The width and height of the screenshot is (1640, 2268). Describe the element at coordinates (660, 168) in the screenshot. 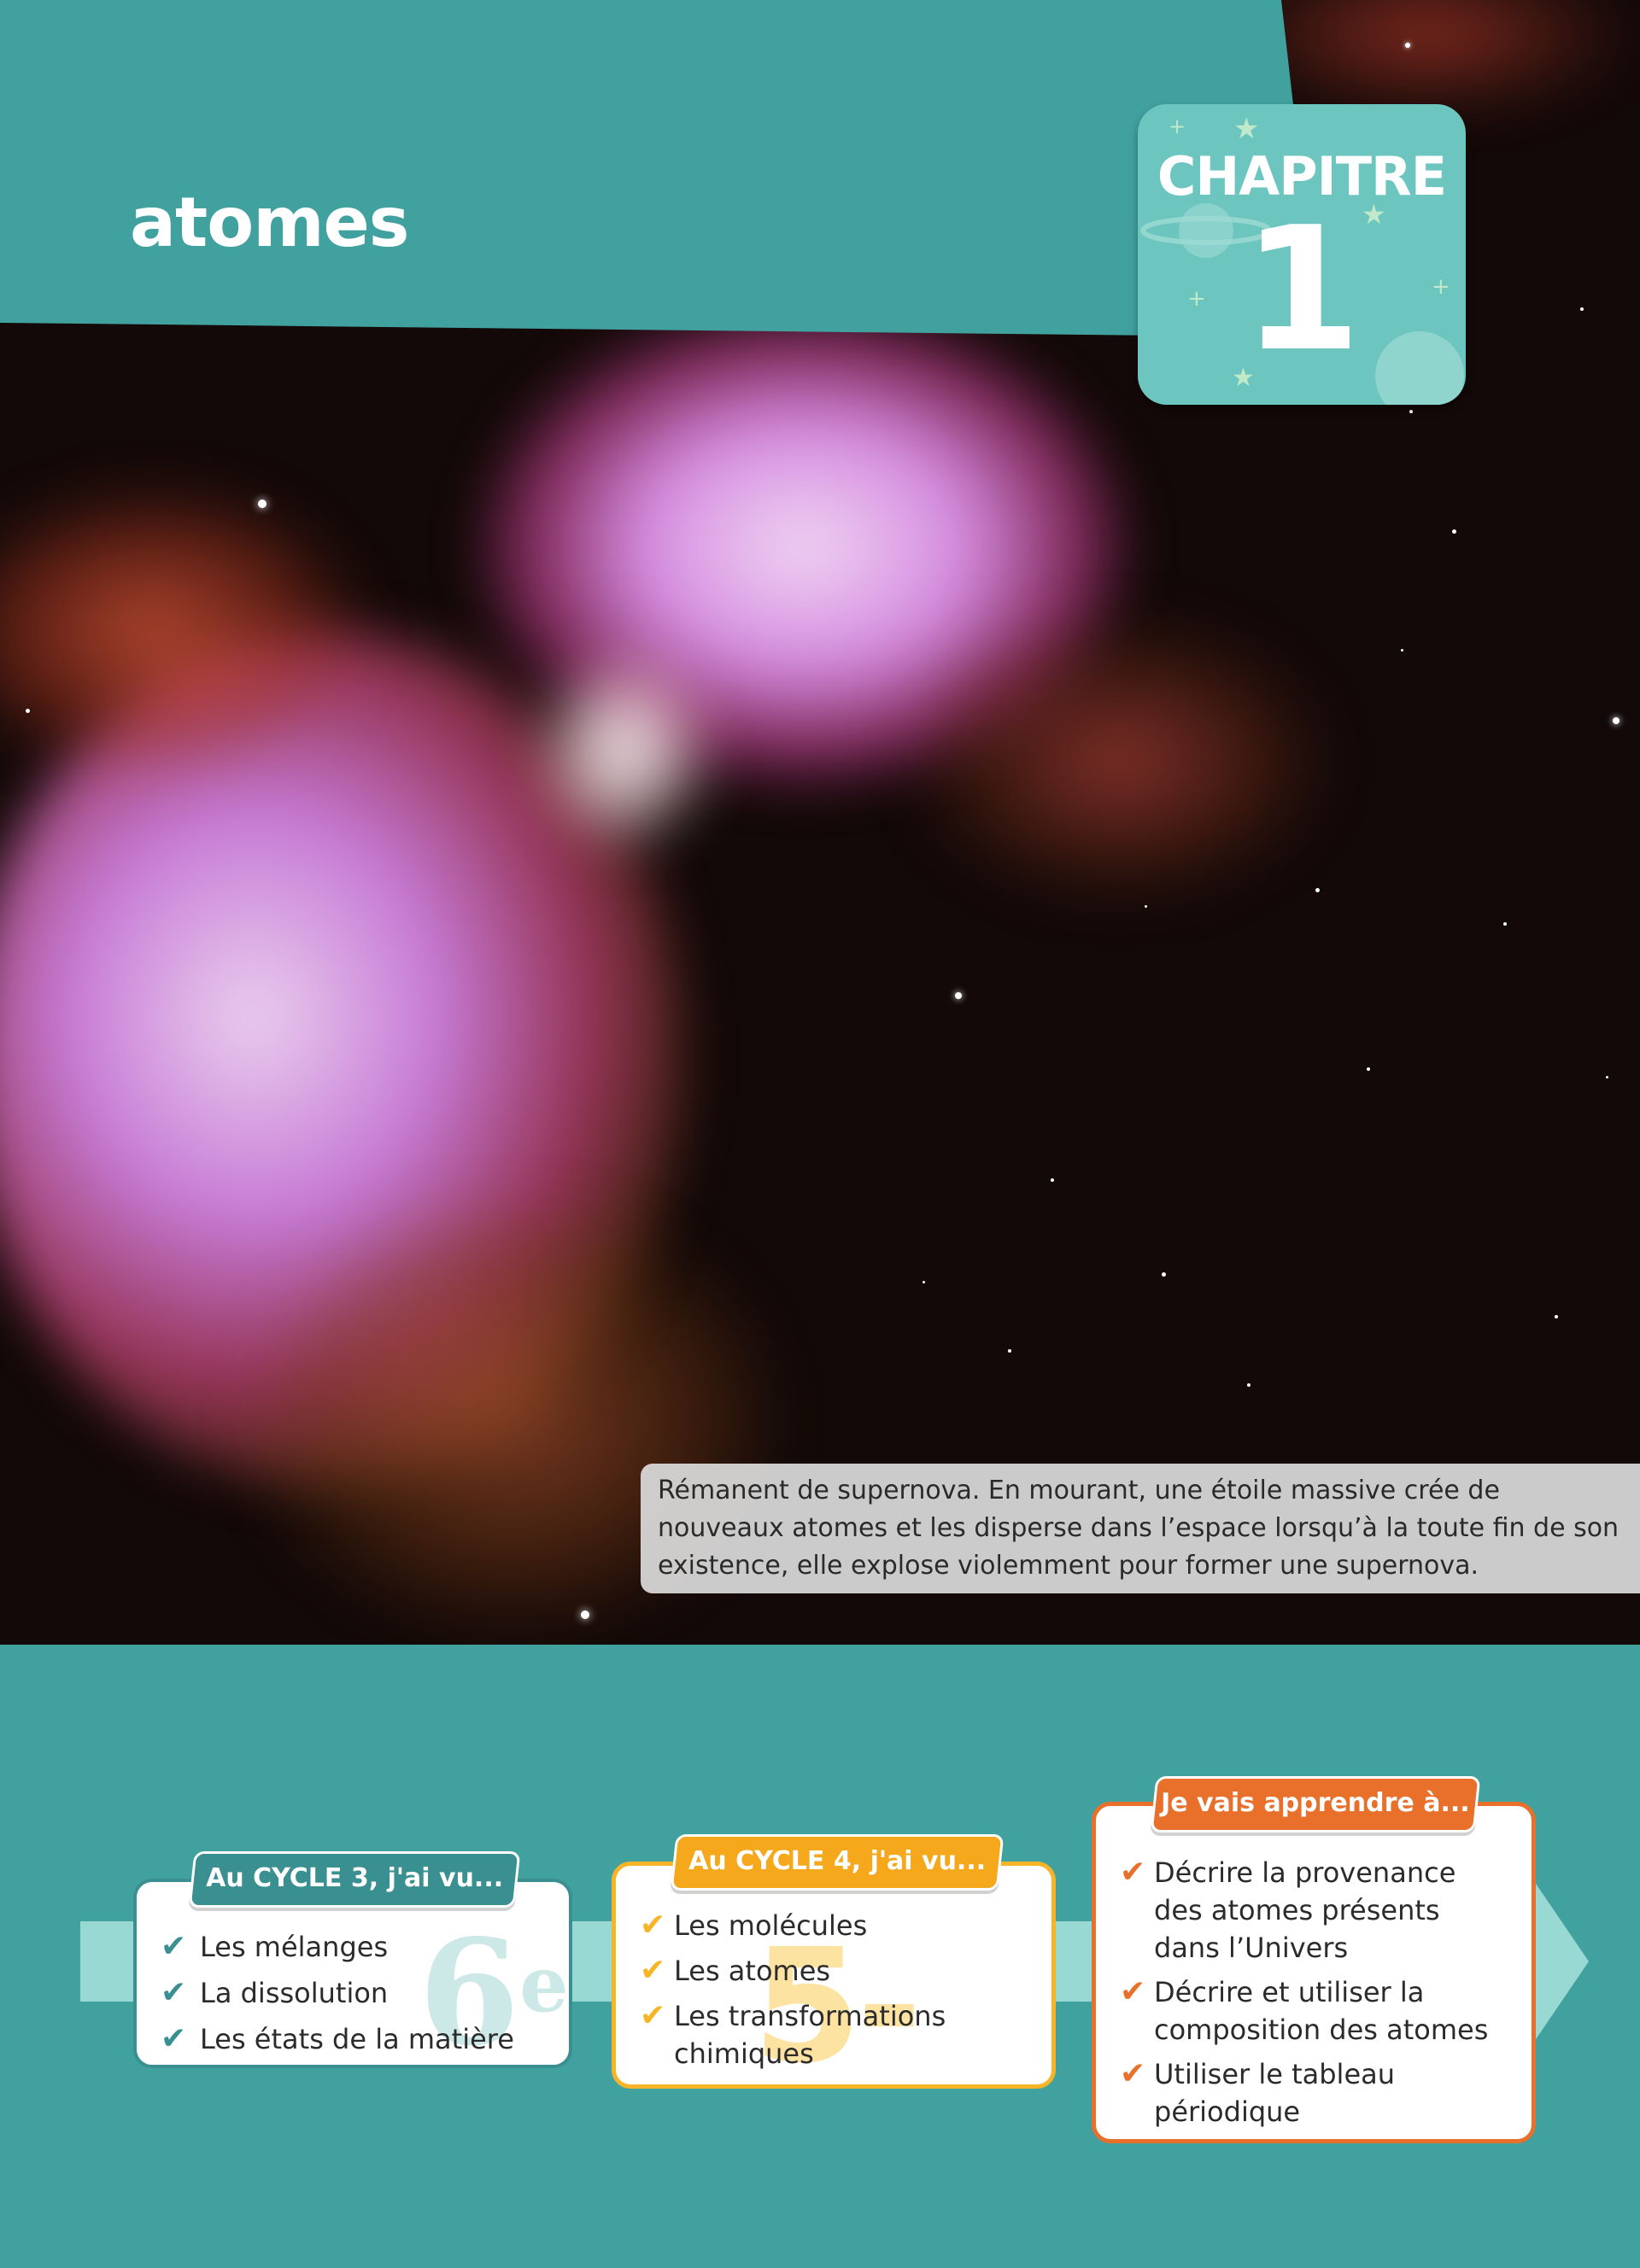

I see `header-band` at that location.